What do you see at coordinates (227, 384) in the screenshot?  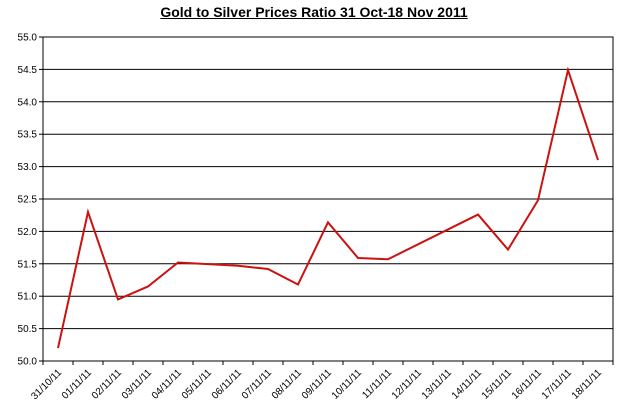 I see `x-tick-label: 06/11/11` at bounding box center [227, 384].